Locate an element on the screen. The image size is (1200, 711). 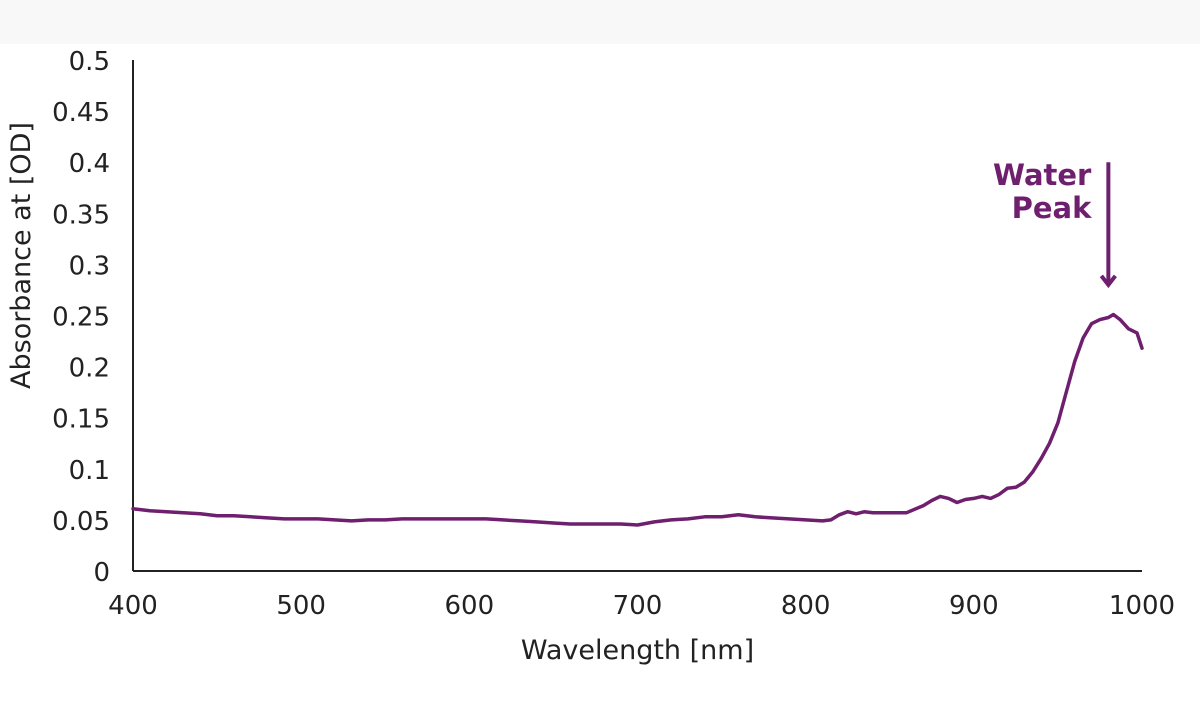
y-tick-label: 0.35 is located at coordinates (81, 215).